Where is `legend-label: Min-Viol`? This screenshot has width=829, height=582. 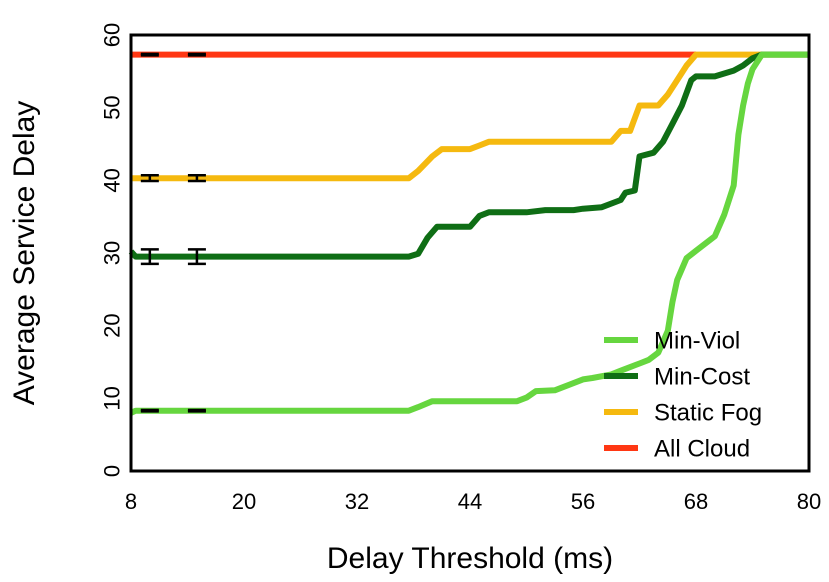 legend-label: Min-Viol is located at coordinates (697, 340).